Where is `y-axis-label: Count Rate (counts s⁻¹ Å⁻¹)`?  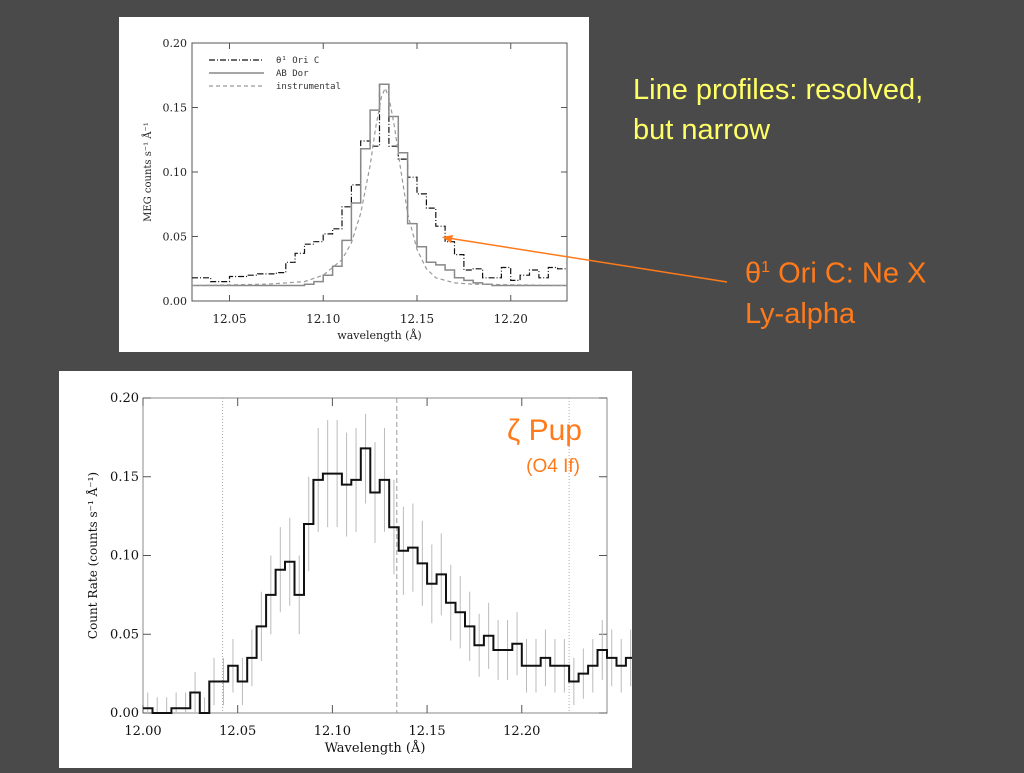 y-axis-label: Count Rate (counts s⁻¹ Å⁻¹) is located at coordinates (92, 555).